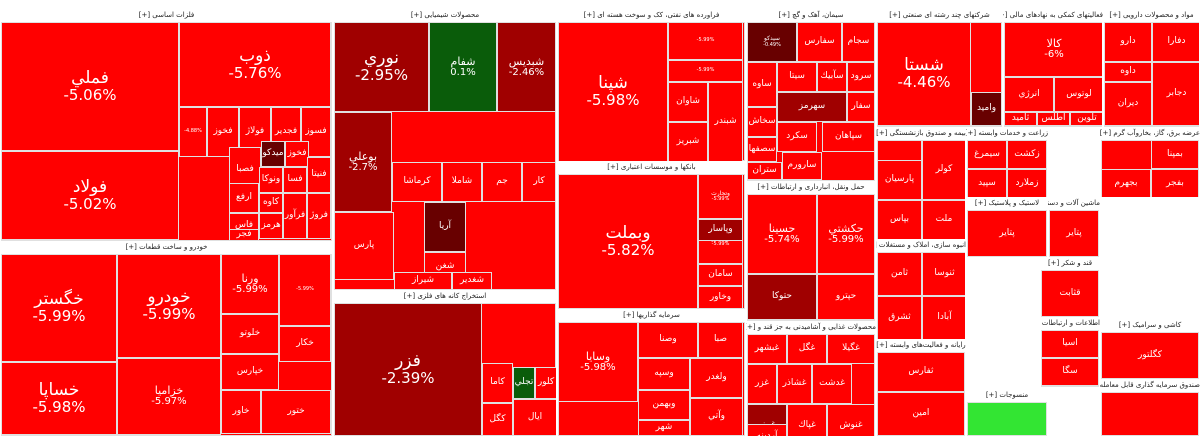 The height and width of the screenshot is (437, 1200). Describe the element at coordinates (1053, 49) in the screenshot. I see `stock-tile: كالا -6%` at that location.